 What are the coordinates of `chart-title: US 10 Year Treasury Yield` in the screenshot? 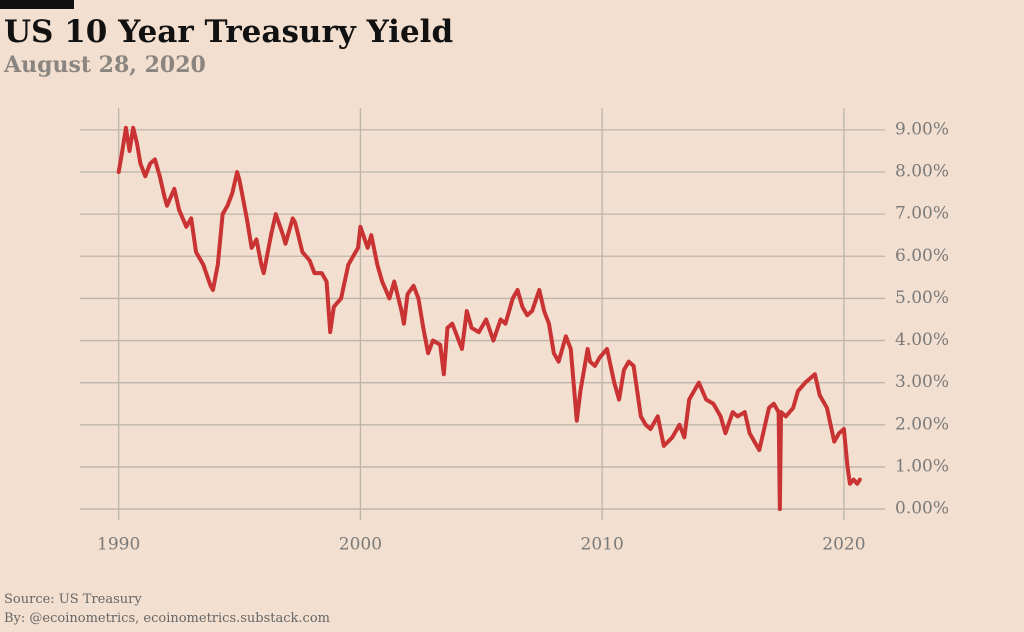 It's located at (228, 32).